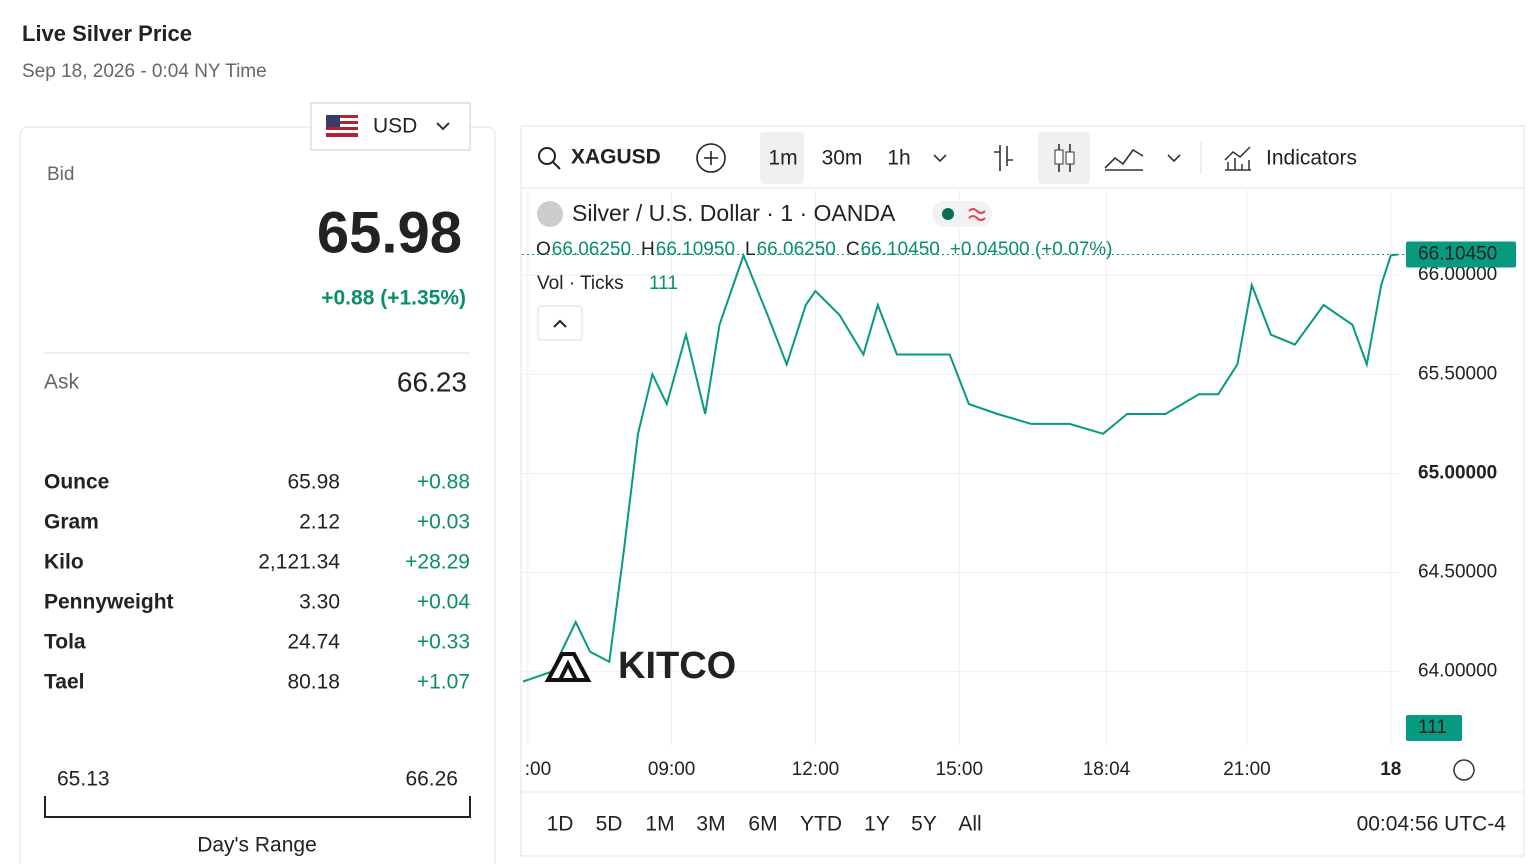 The image size is (1540, 864). What do you see at coordinates (437, 562) in the screenshot?
I see `unit-change: +28.29` at bounding box center [437, 562].